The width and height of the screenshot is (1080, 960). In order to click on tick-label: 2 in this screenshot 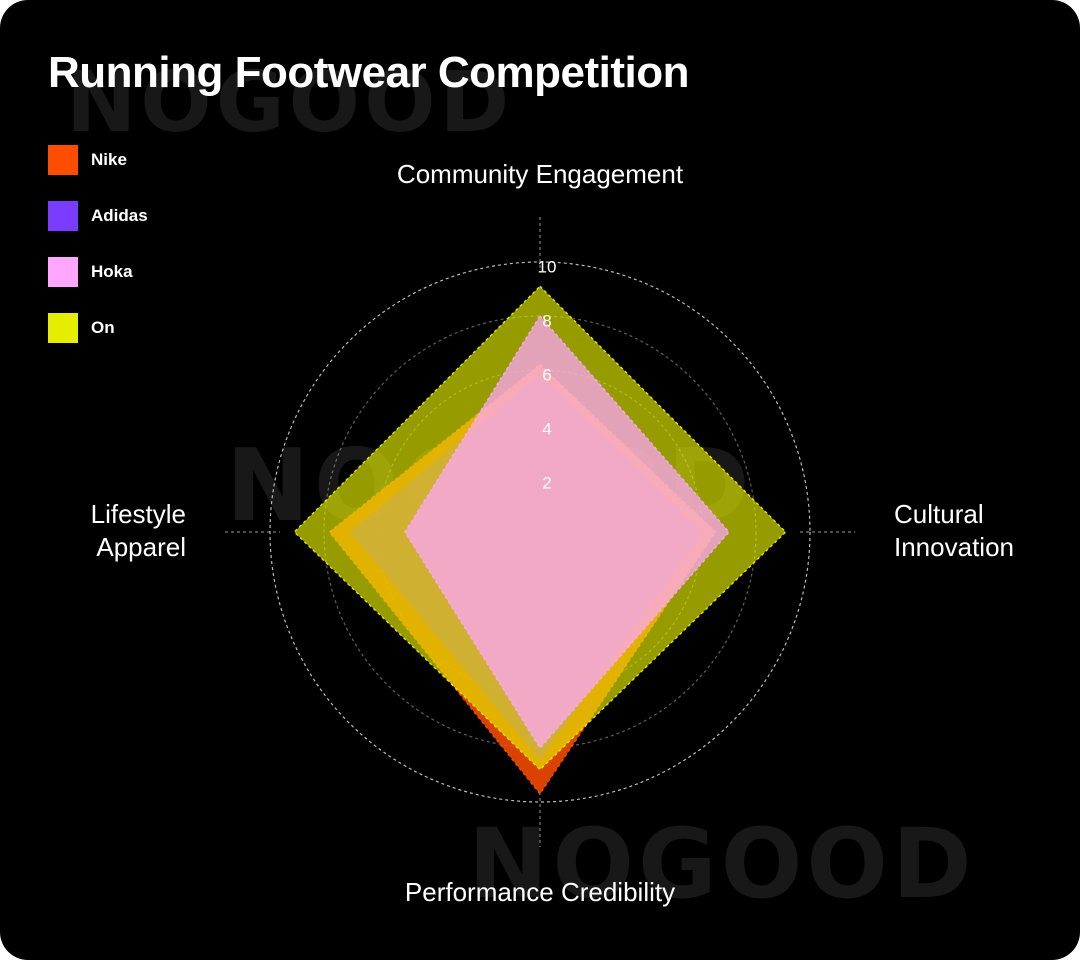, I will do `click(546, 482)`.